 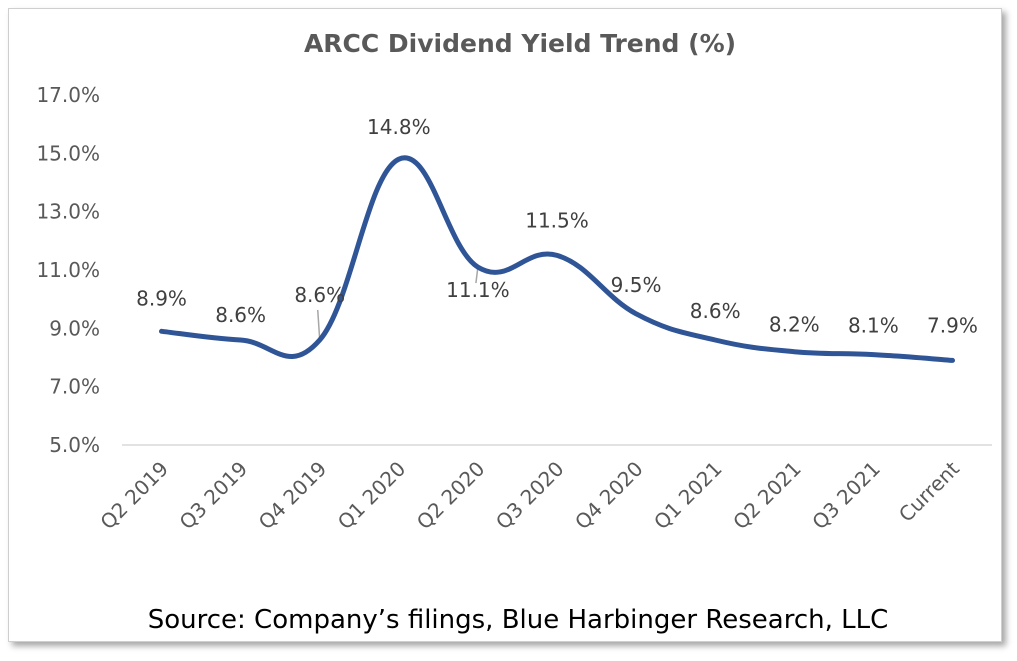 I want to click on x-tick-label: Q4 2020, so click(x=609, y=496).